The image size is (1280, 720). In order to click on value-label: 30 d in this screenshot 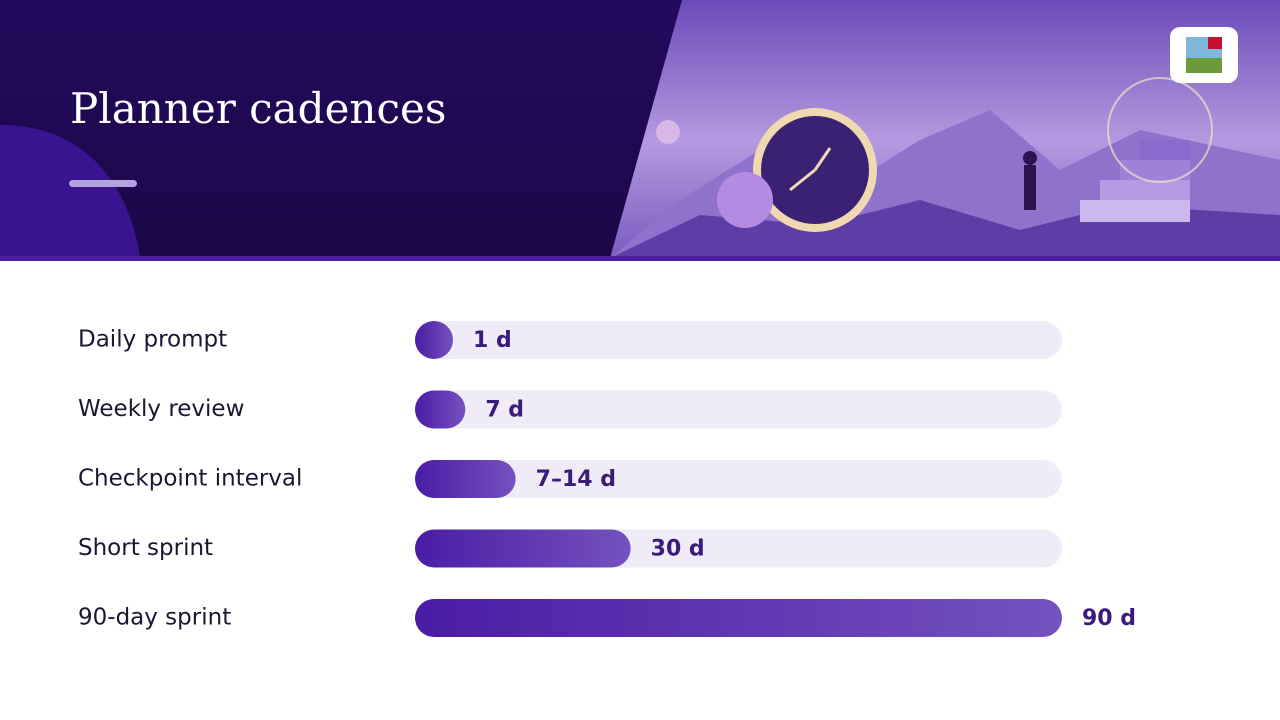, I will do `click(678, 549)`.